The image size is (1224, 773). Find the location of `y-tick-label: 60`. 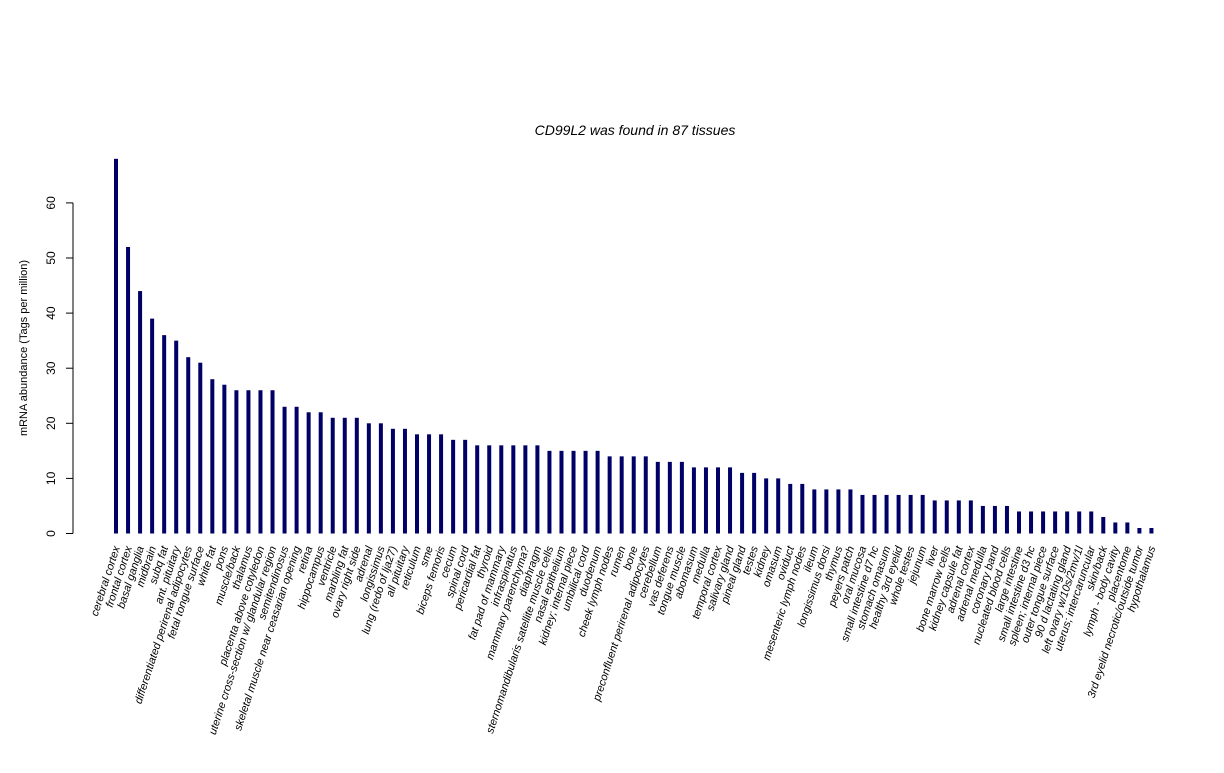

y-tick-label: 60 is located at coordinates (51, 203).